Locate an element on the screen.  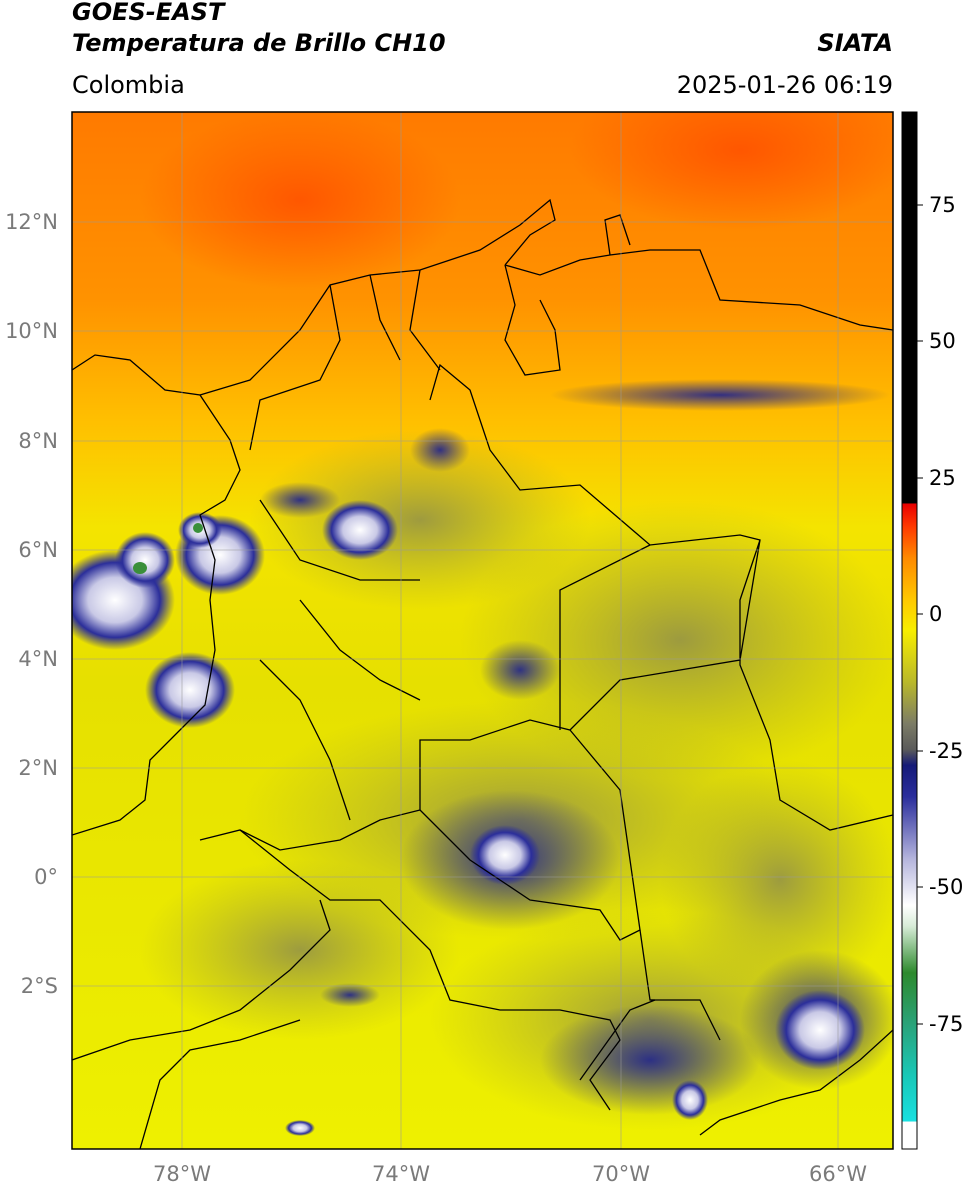
brand-label: SIATA is located at coordinates (855, 43).